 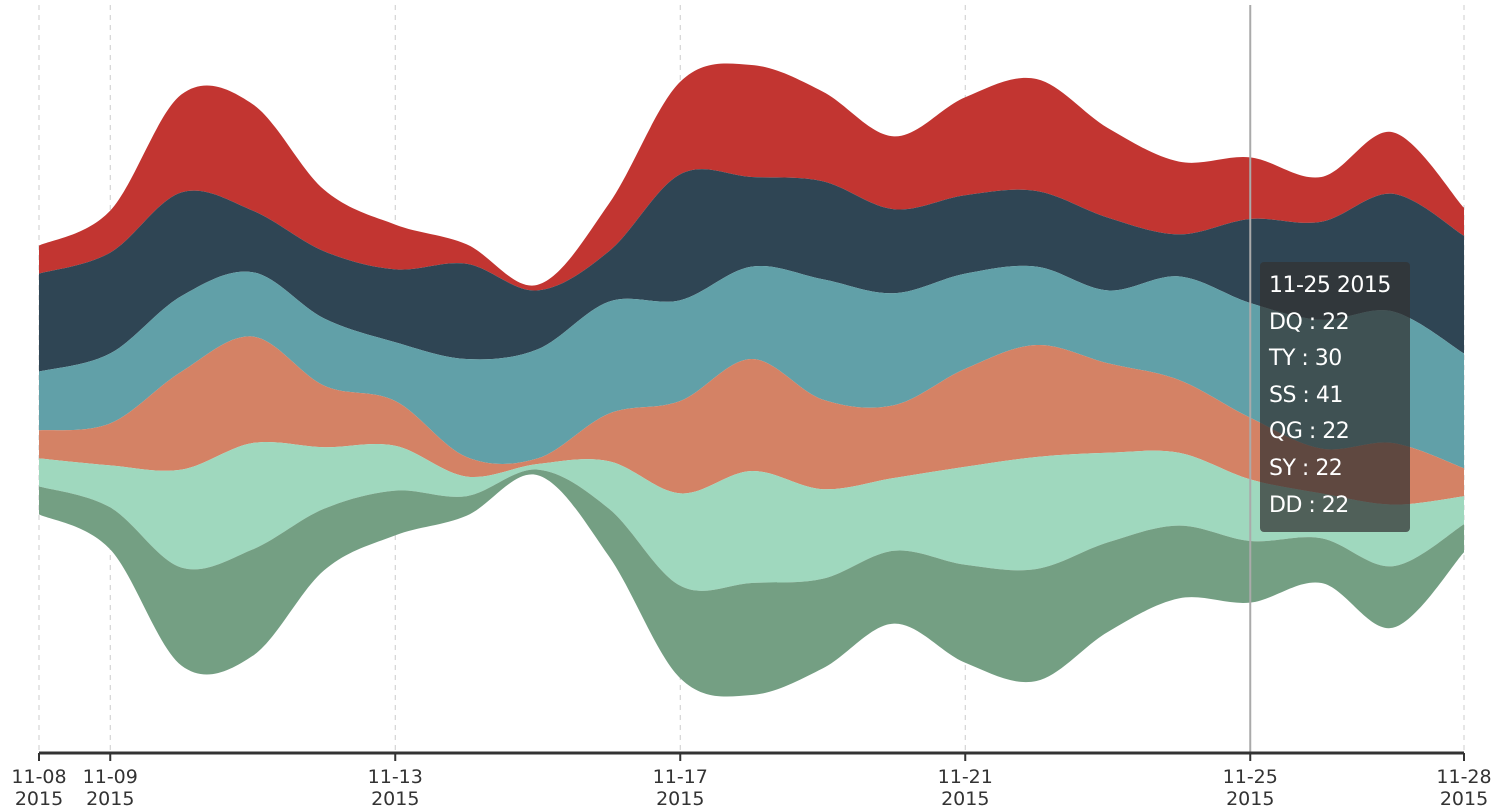 I want to click on tooltip-name: DD, so click(x=1285, y=505).